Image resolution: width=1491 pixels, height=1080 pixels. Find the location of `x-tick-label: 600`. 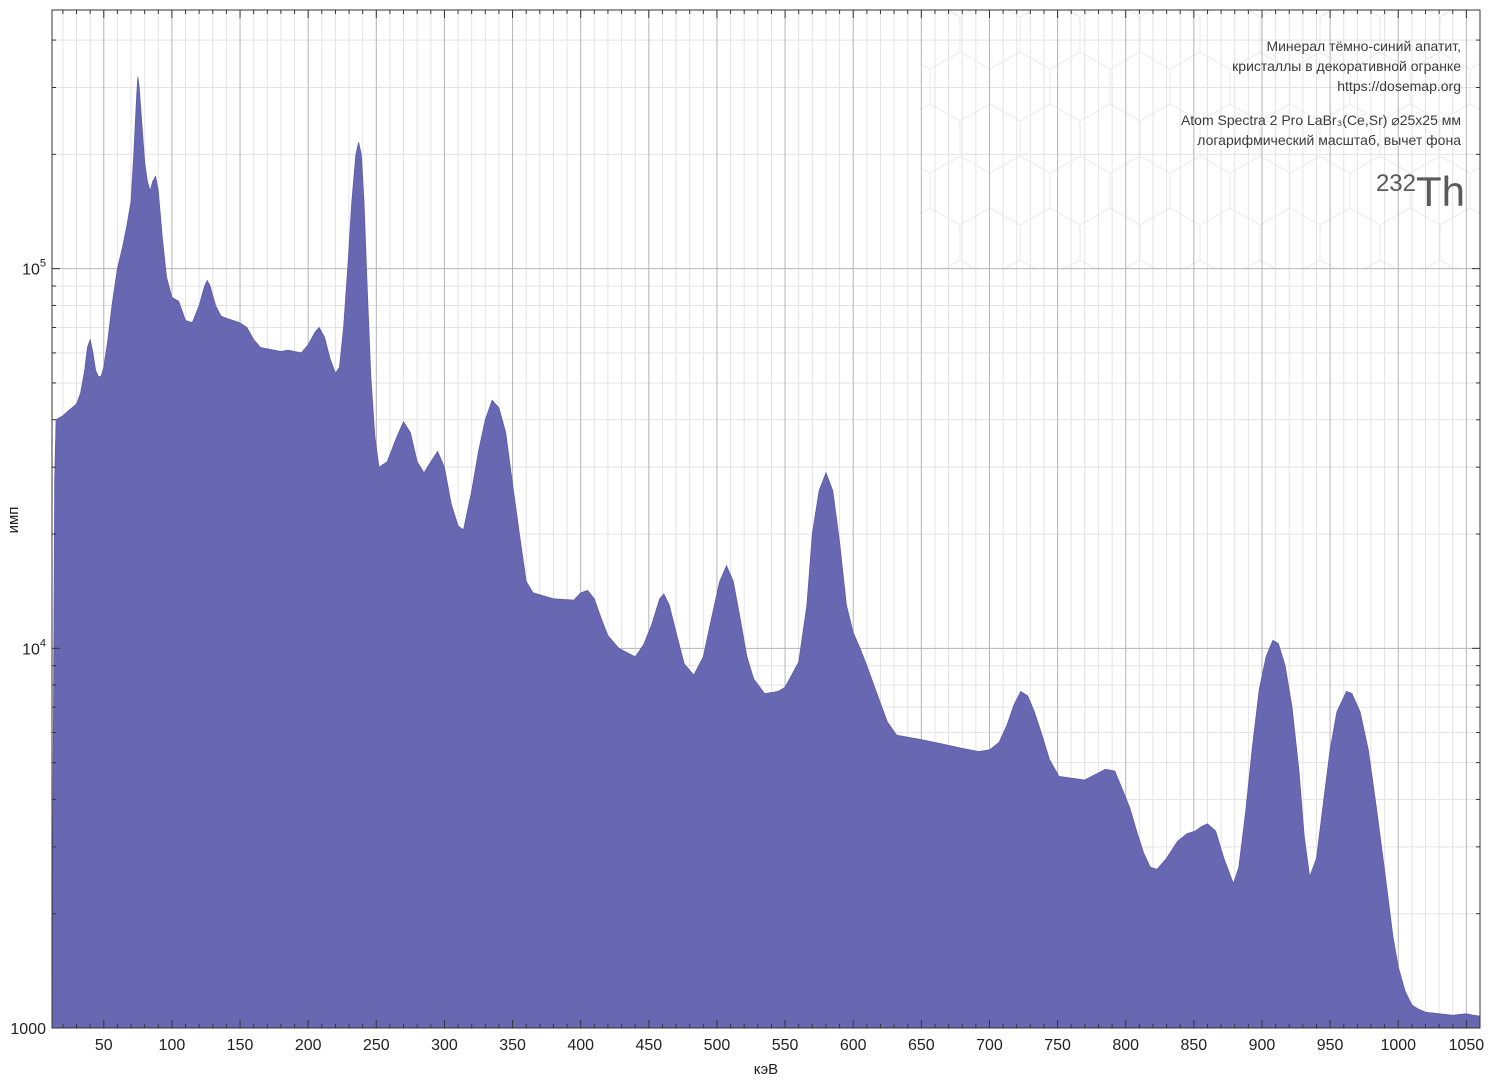

x-tick-label: 600 is located at coordinates (853, 1045).